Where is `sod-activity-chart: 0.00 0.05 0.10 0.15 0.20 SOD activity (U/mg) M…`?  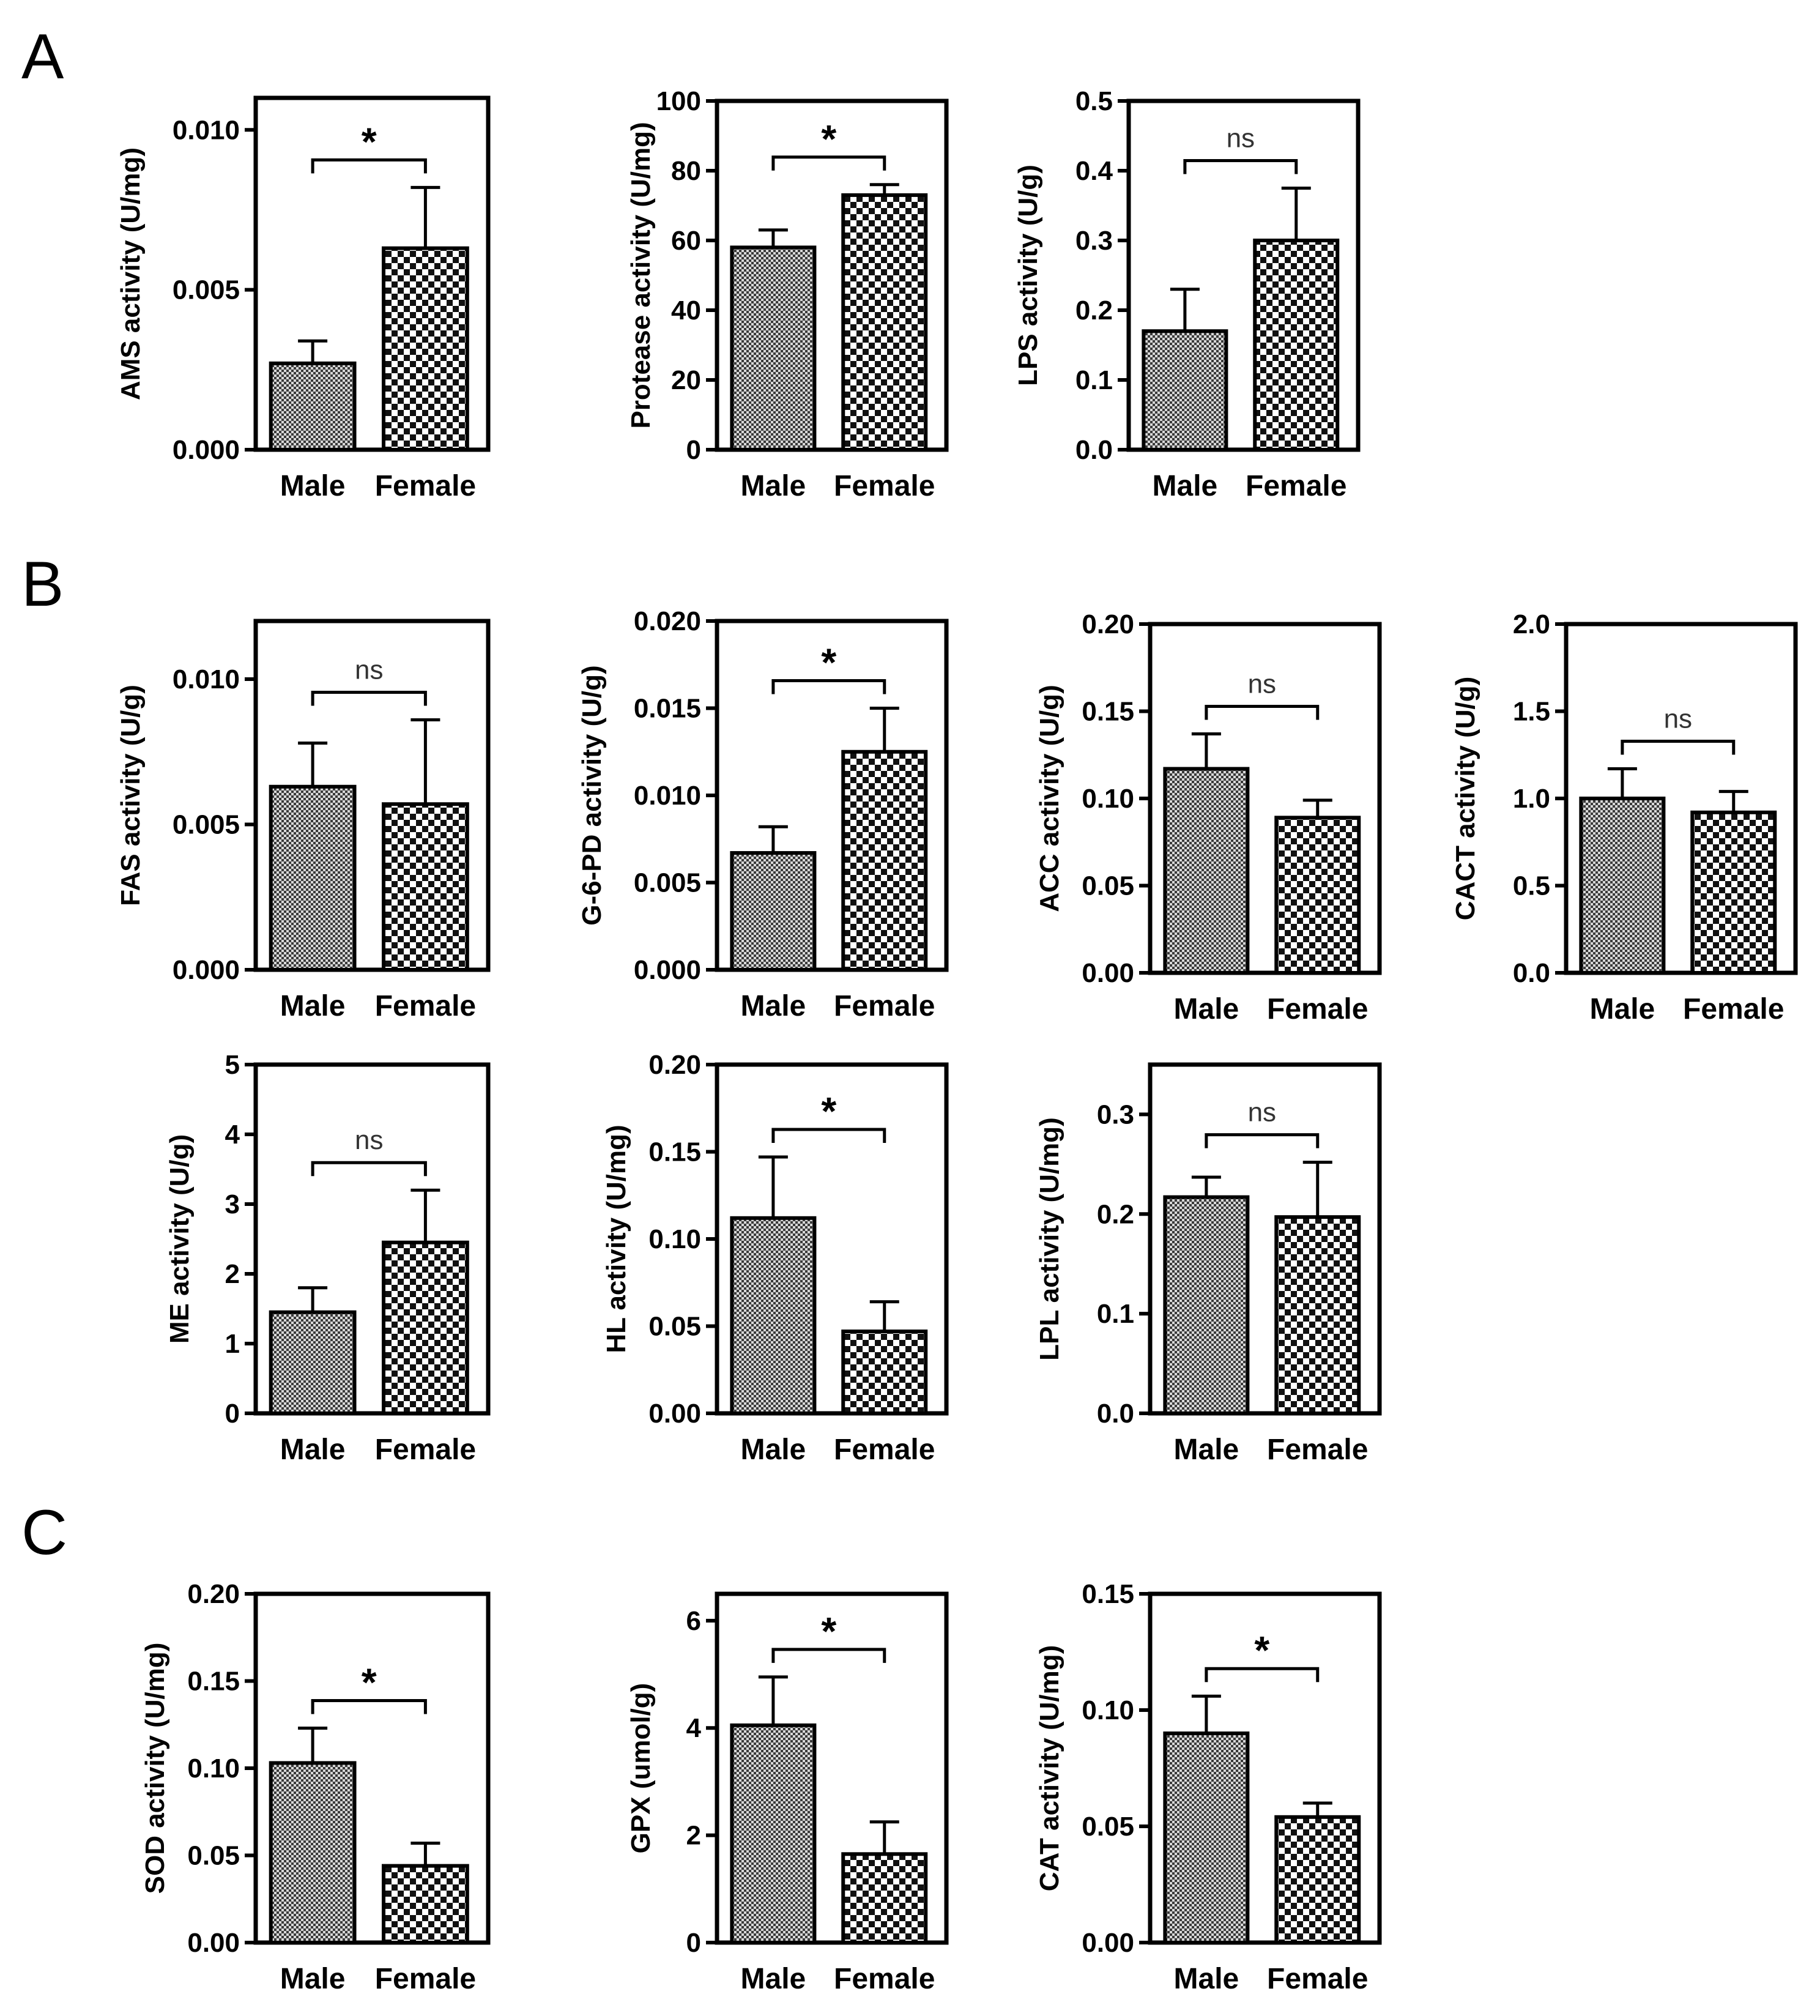
sod-activity-chart: 0.00 0.05 0.10 0.15 0.20 SOD activity (U/mg) M… is located at coordinates (315, 1787).